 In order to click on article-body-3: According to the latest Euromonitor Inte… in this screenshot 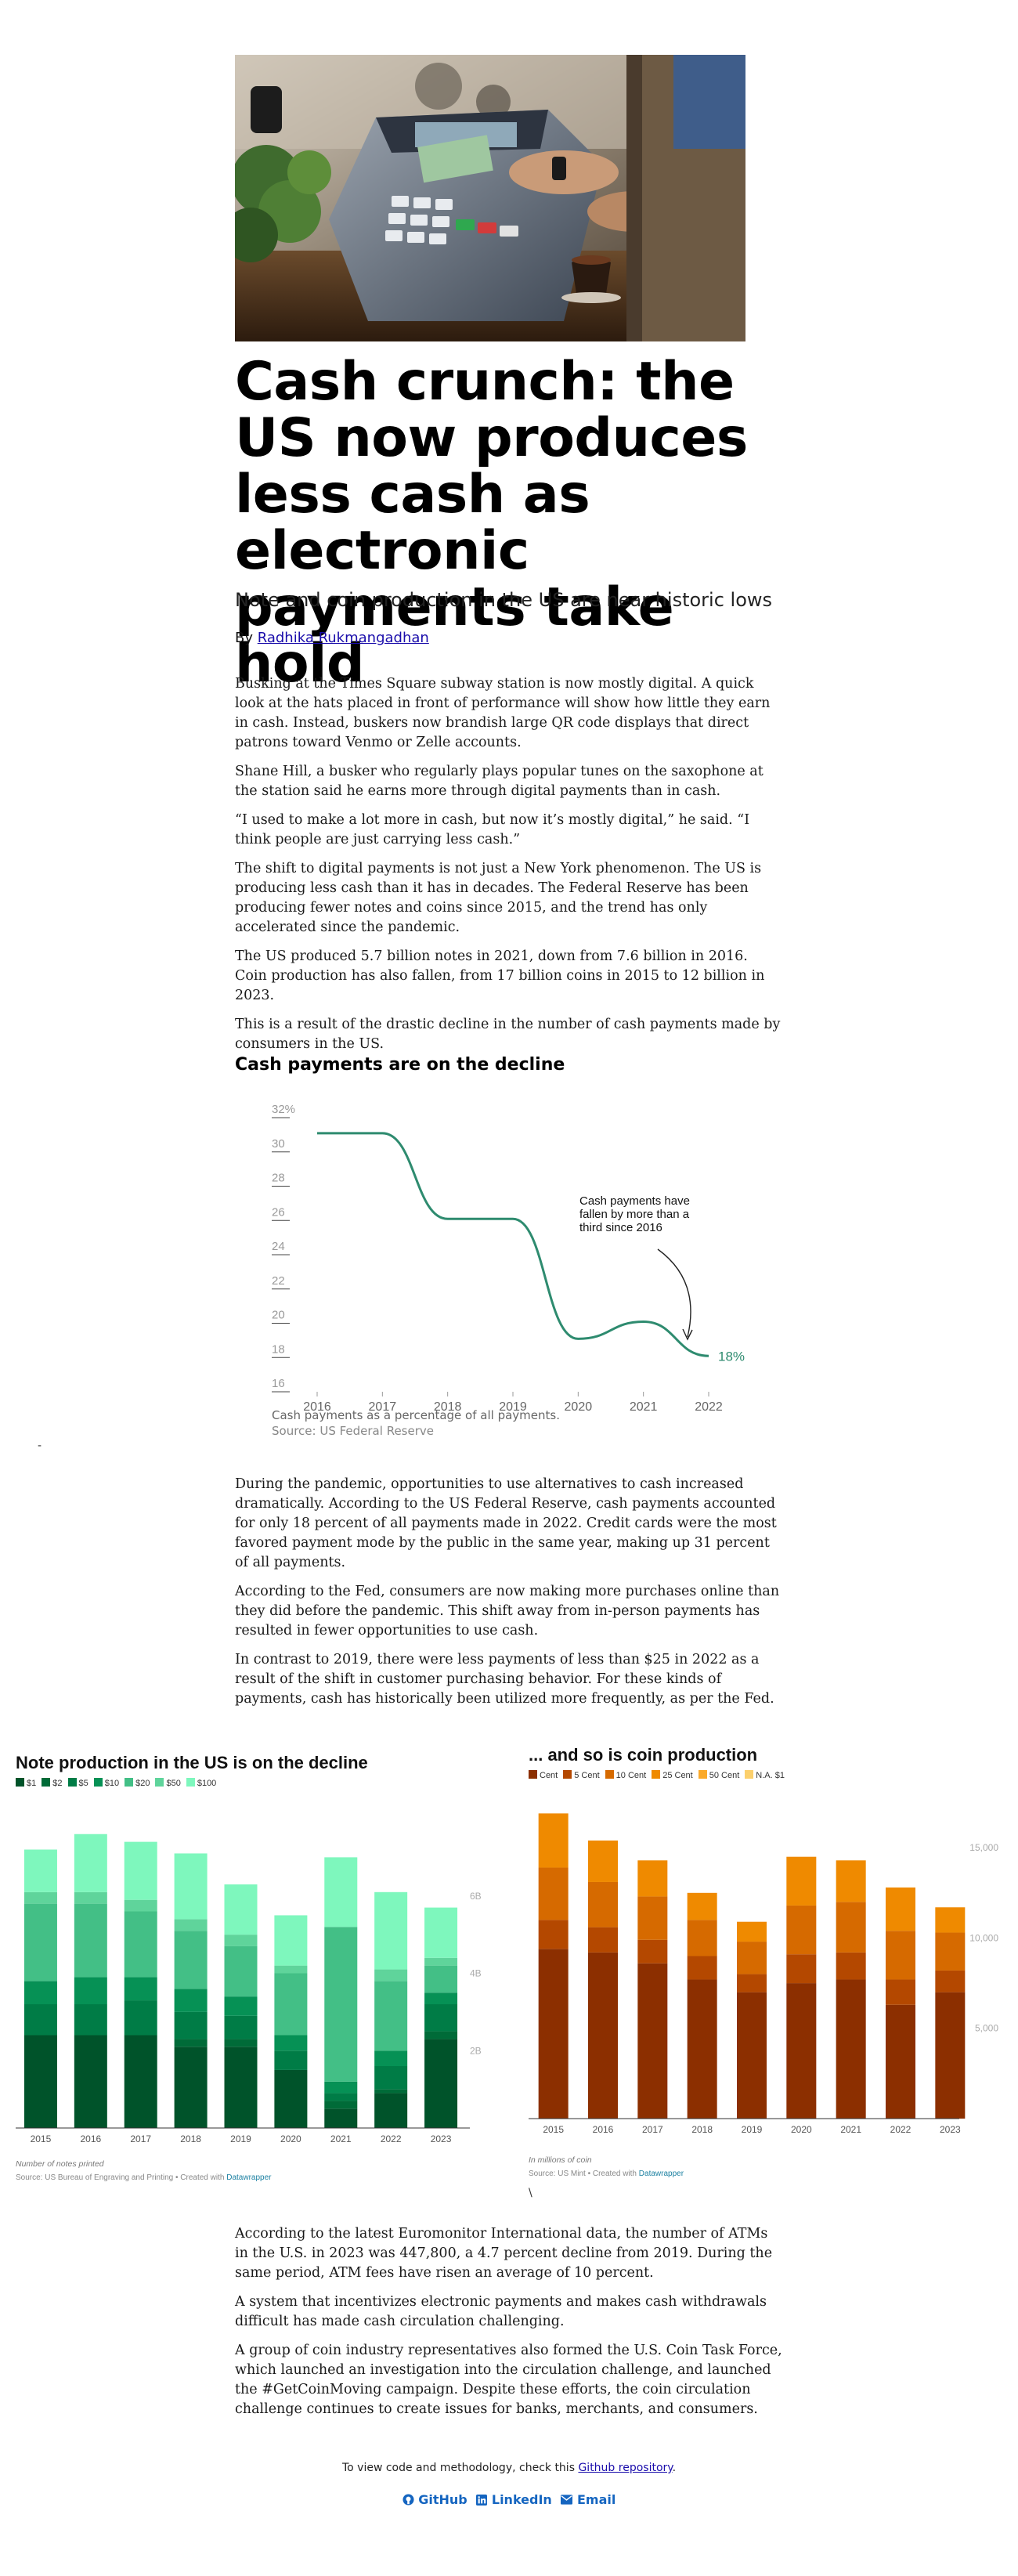, I will do `click(509, 2321)`.